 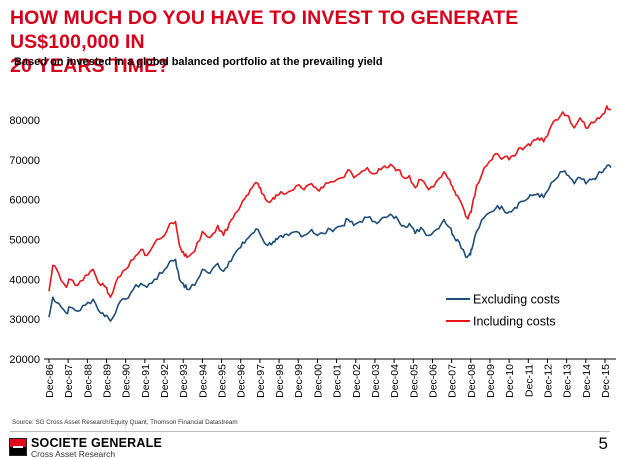 What do you see at coordinates (548, 381) in the screenshot?
I see `x-tick-label: Dec-12` at bounding box center [548, 381].